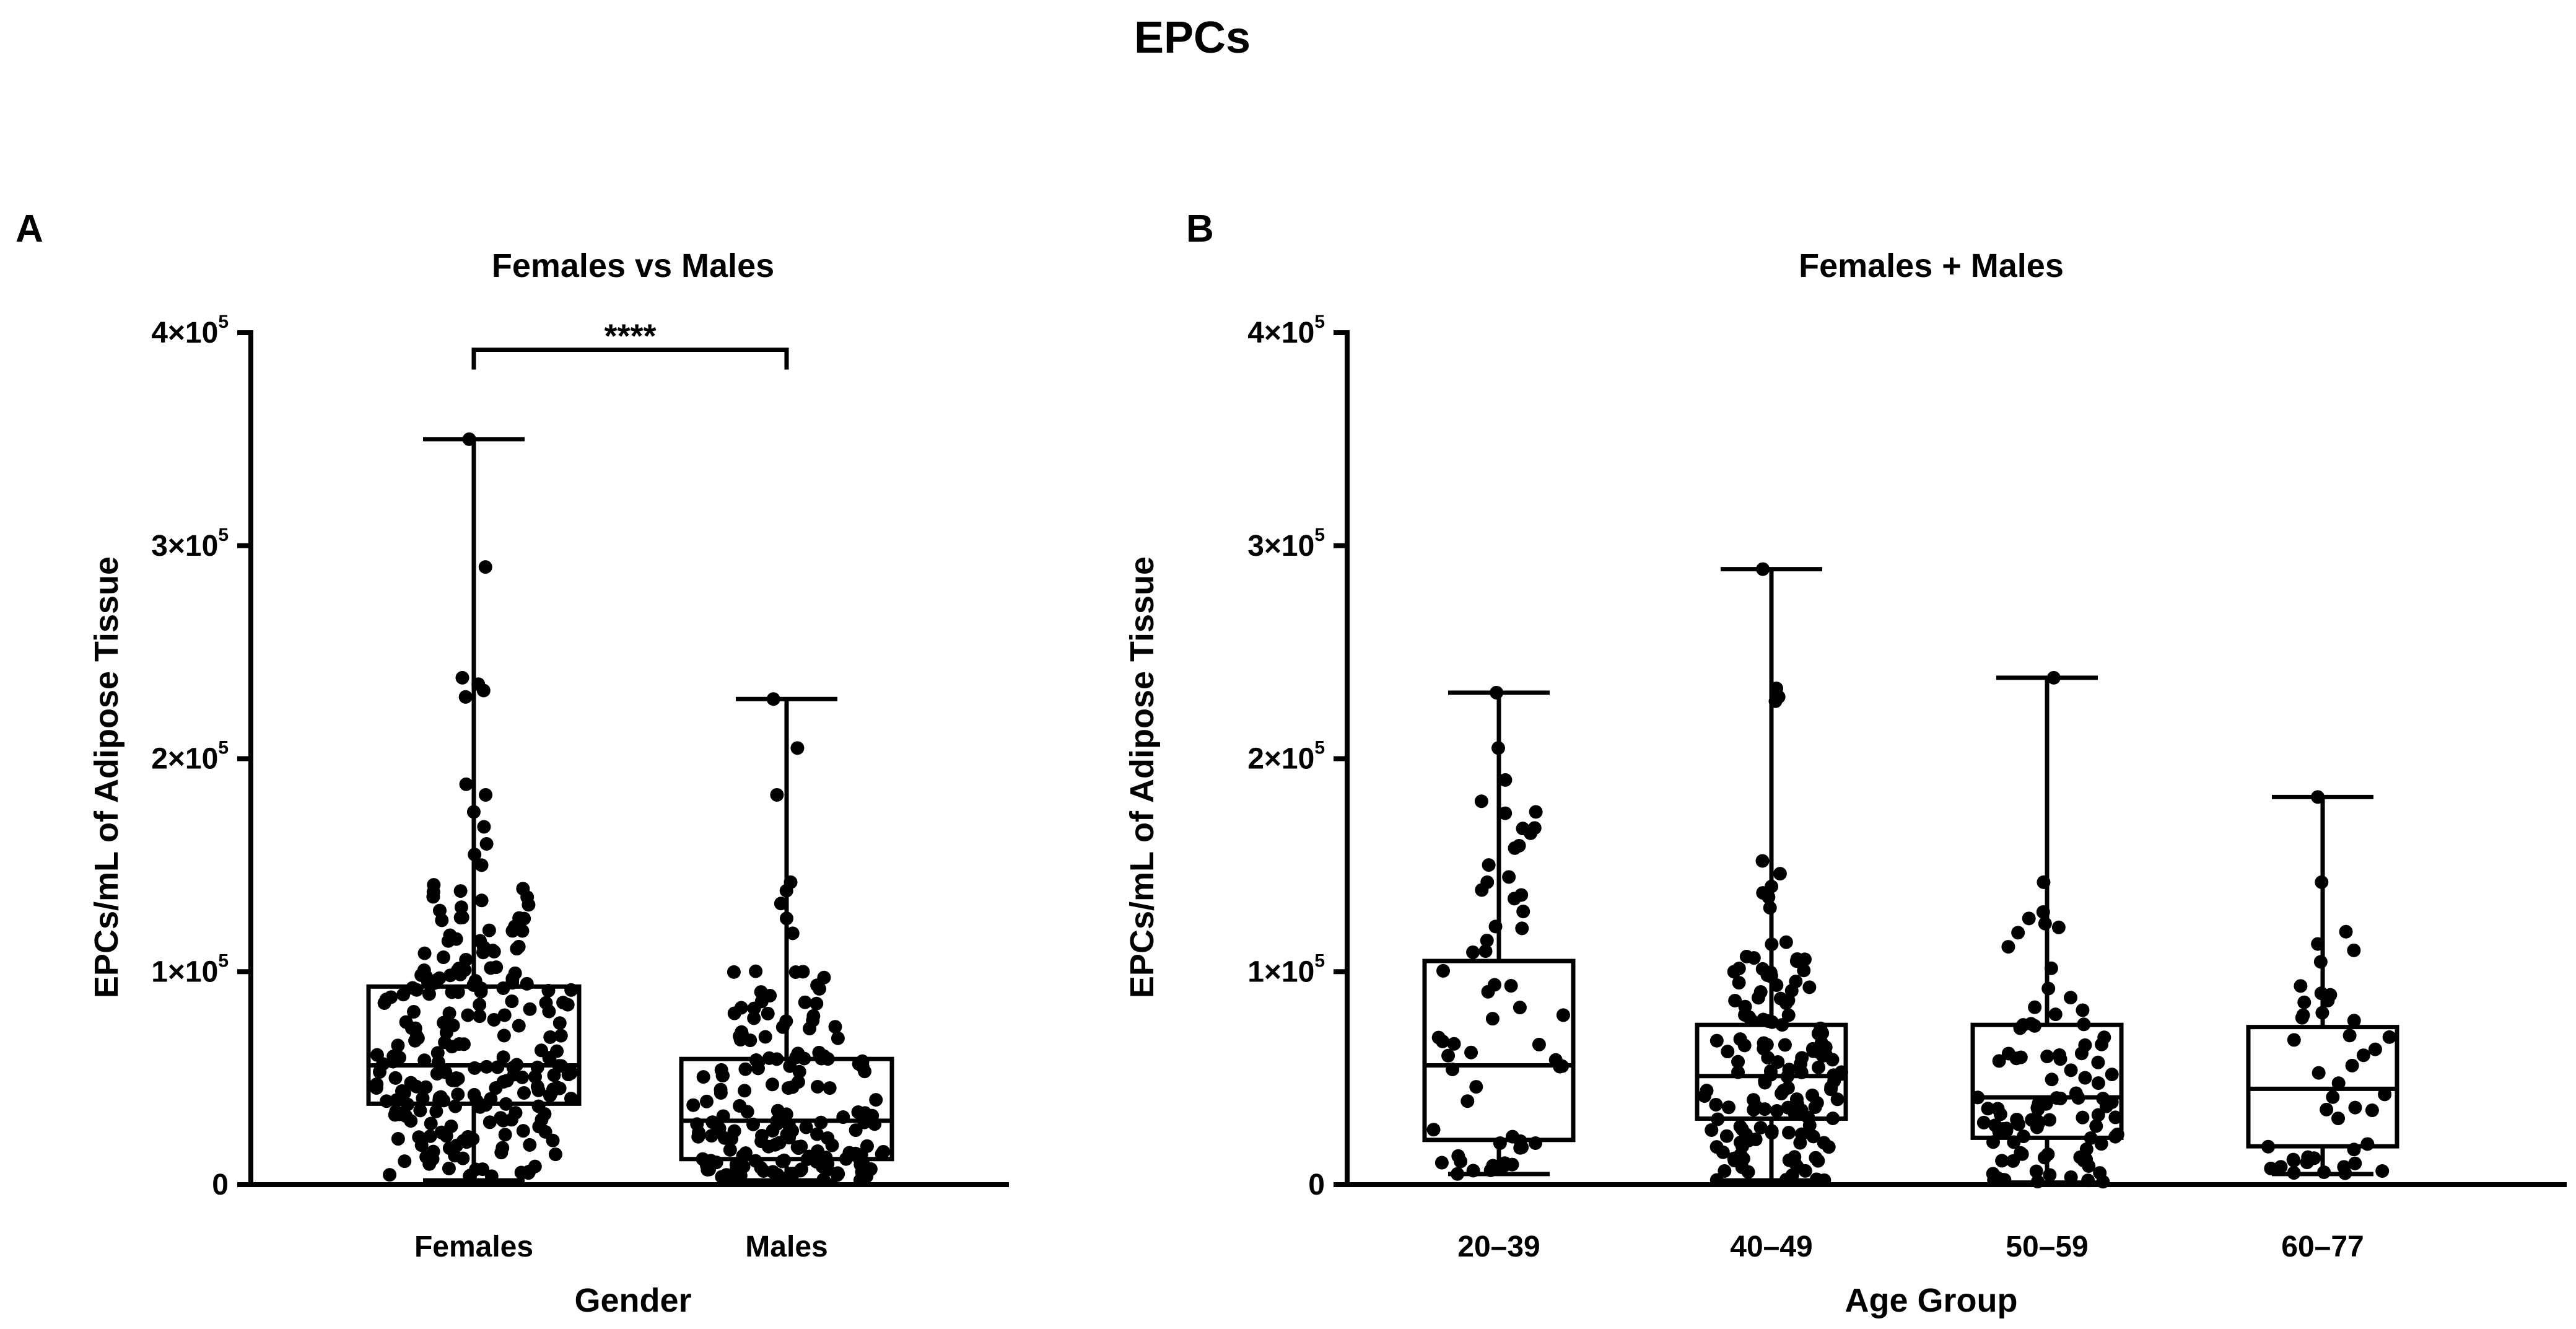 The height and width of the screenshot is (1329, 2576). I want to click on panel-a-significance-label: ****, so click(630, 336).